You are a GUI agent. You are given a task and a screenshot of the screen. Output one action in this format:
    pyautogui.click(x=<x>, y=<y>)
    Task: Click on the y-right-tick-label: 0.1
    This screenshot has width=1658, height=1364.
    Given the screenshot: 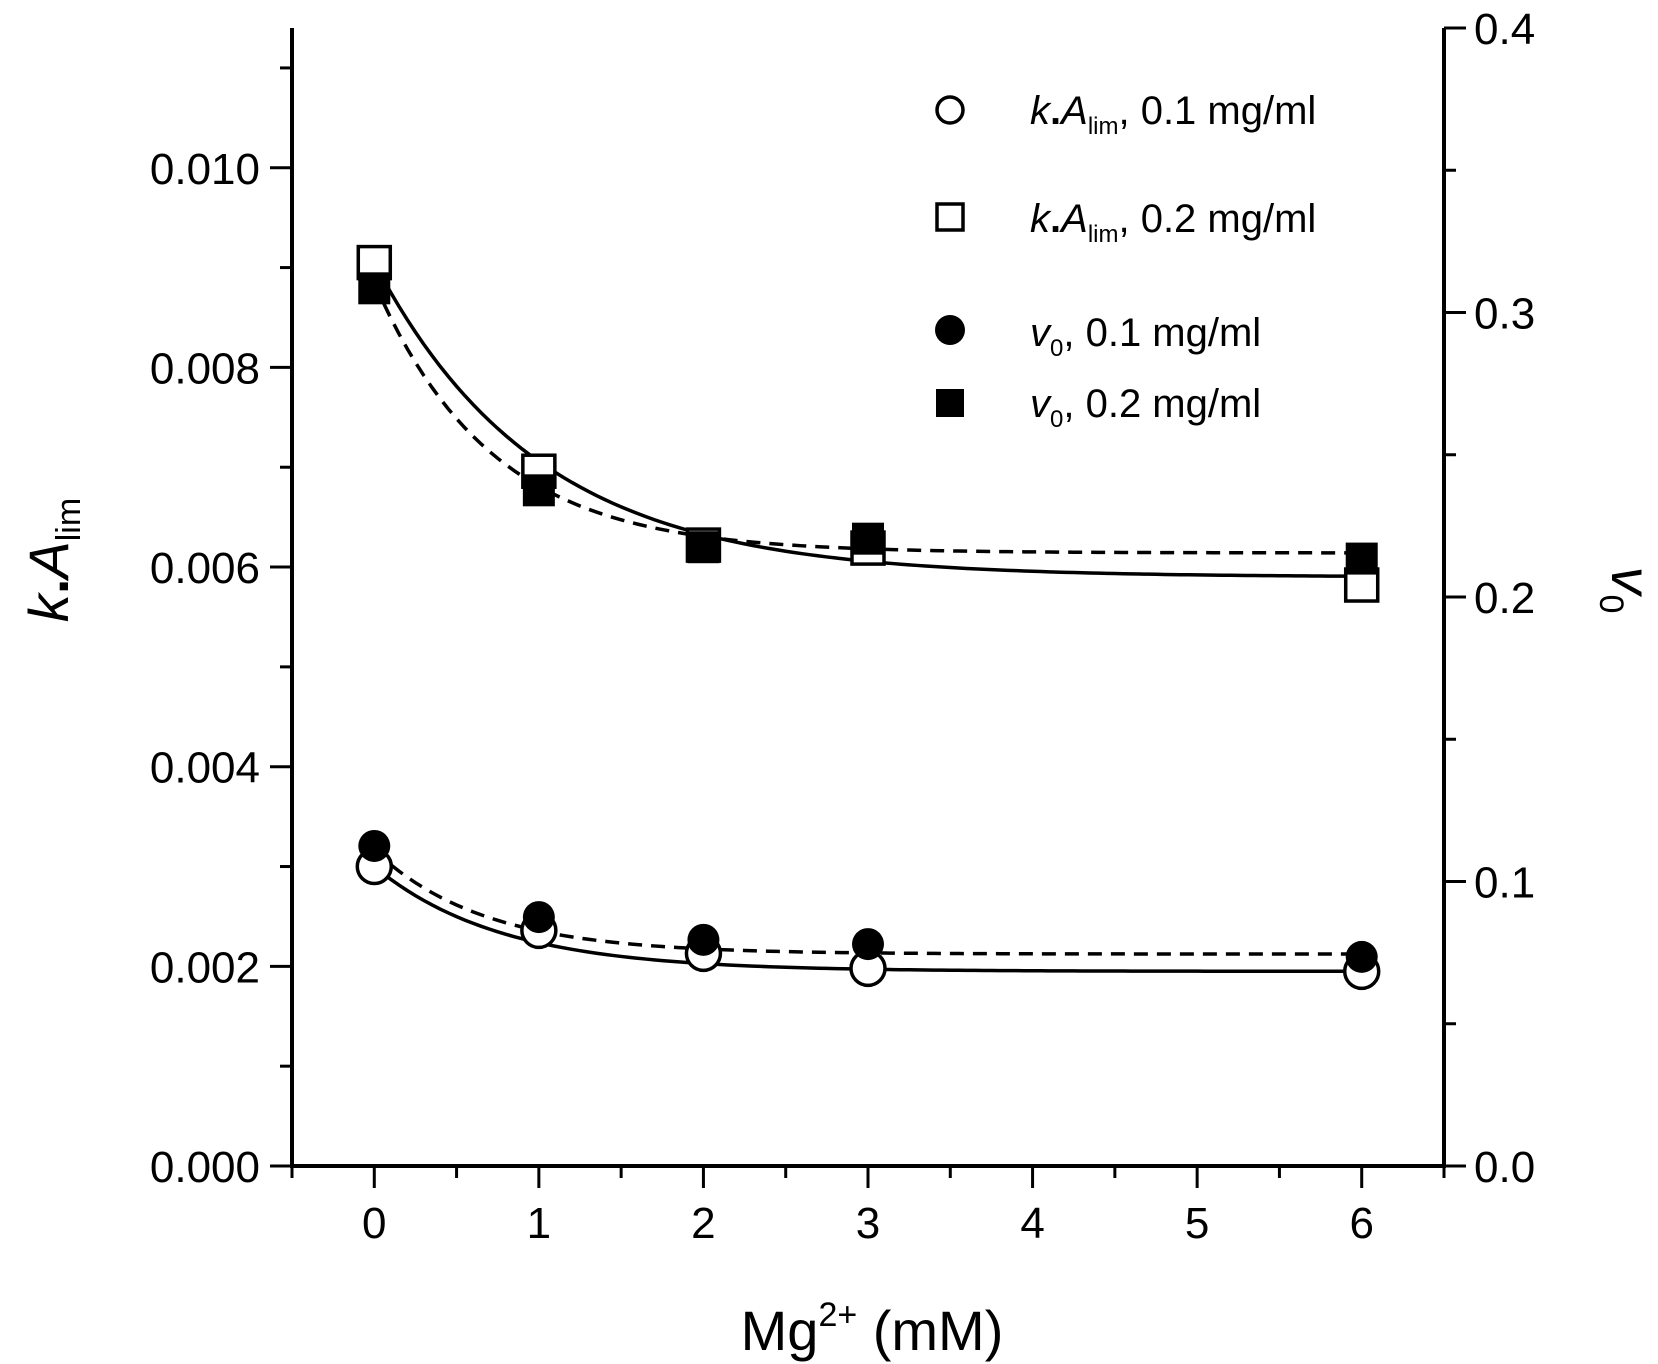 What is the action you would take?
    pyautogui.click(x=1504, y=883)
    